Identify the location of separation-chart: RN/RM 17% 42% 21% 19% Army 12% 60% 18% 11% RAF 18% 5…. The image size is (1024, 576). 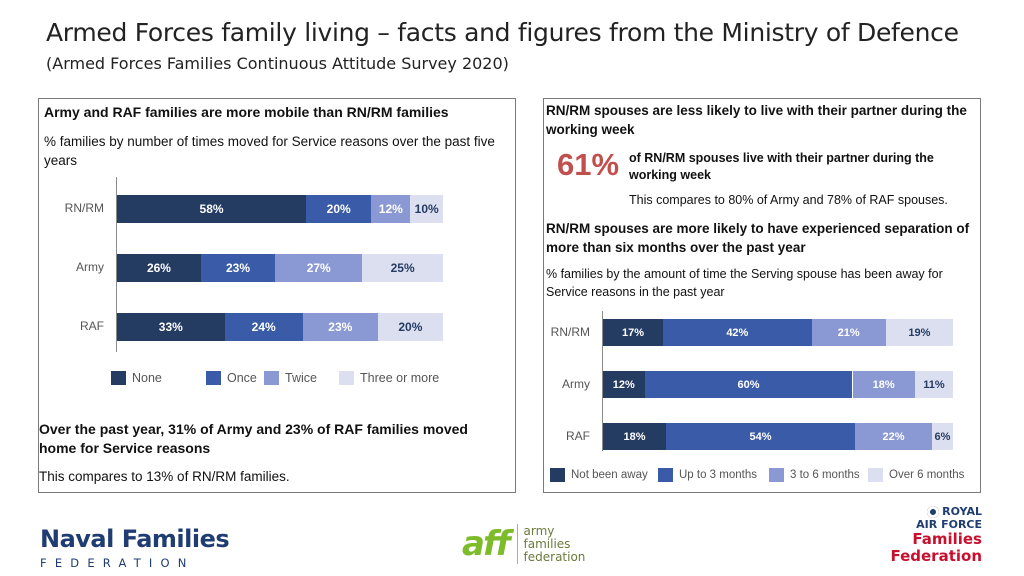
(763, 386).